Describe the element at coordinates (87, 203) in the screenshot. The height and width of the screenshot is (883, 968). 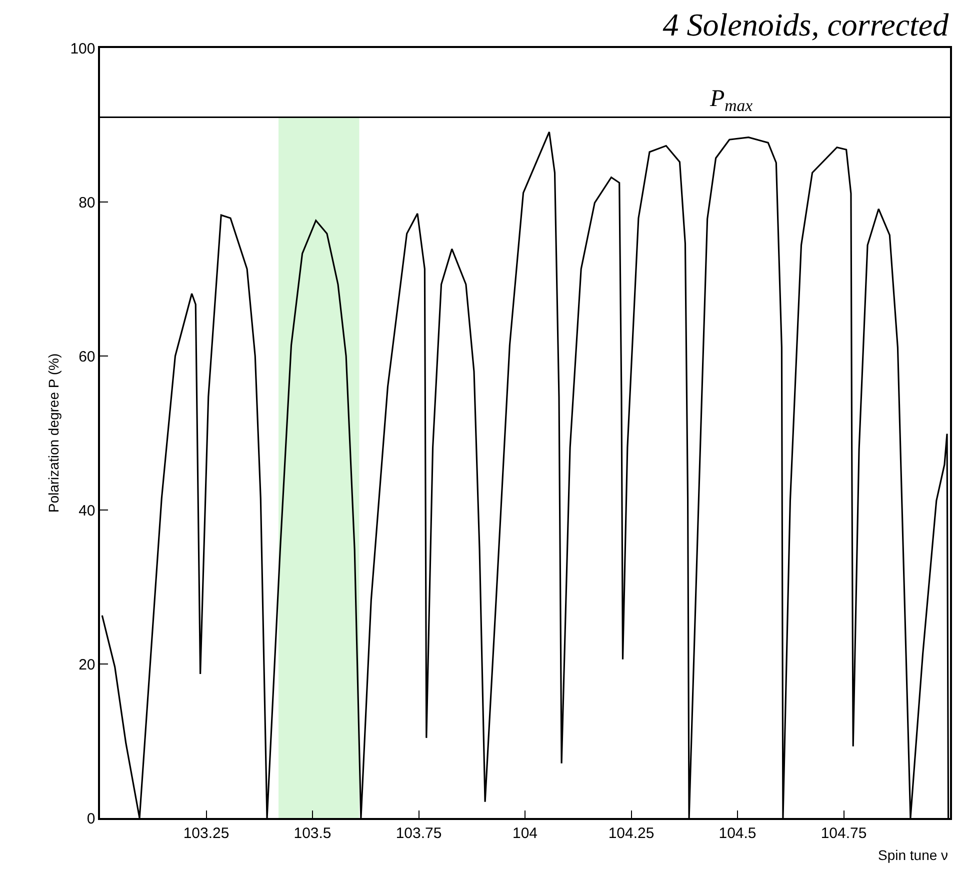
I see `y-tick-label: 80` at that location.